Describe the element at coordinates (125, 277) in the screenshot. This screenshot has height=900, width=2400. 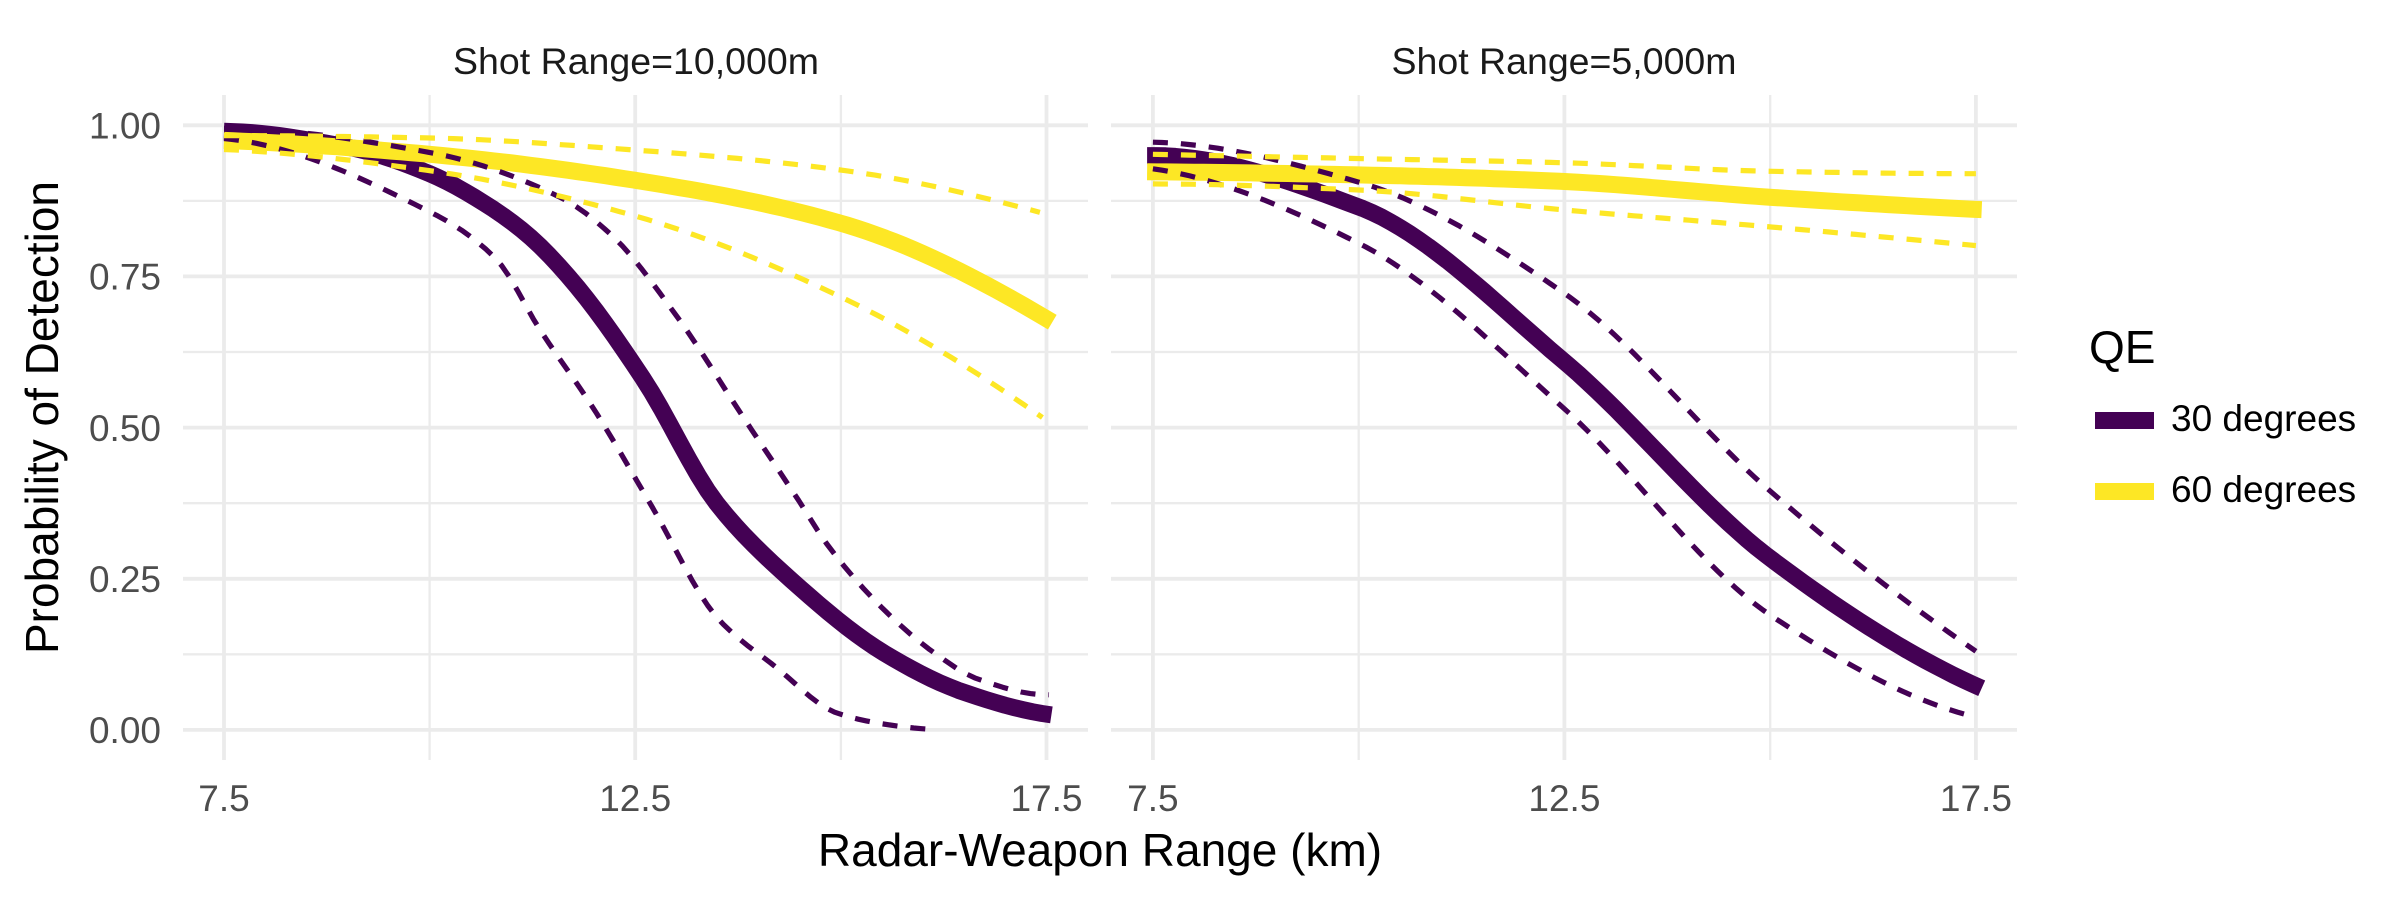
I see `svg-text: 0.75` at that location.